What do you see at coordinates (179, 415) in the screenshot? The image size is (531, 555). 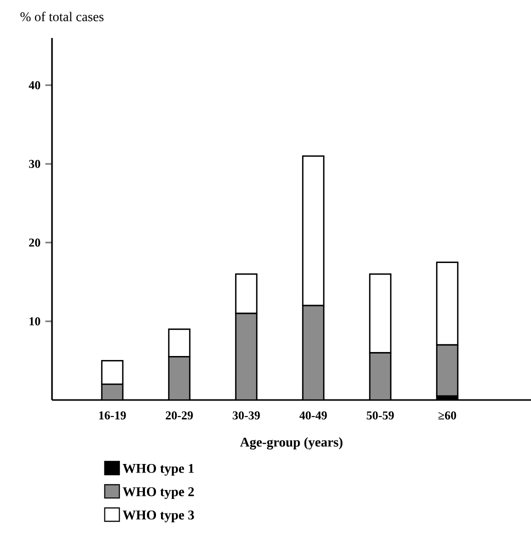 I see `x-tick-label: 20-29` at bounding box center [179, 415].